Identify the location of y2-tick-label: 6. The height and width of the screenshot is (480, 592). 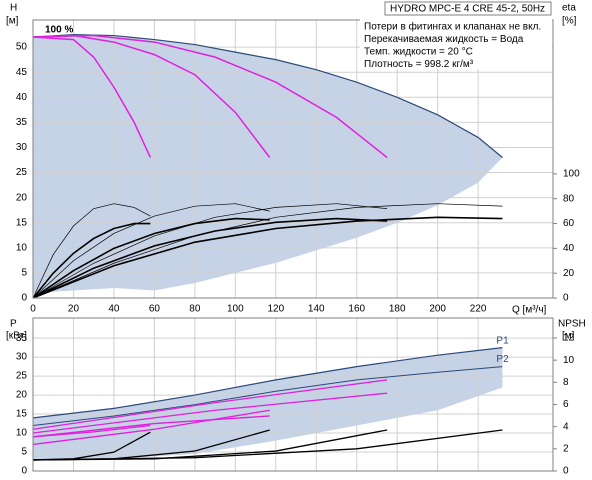
(566, 404).